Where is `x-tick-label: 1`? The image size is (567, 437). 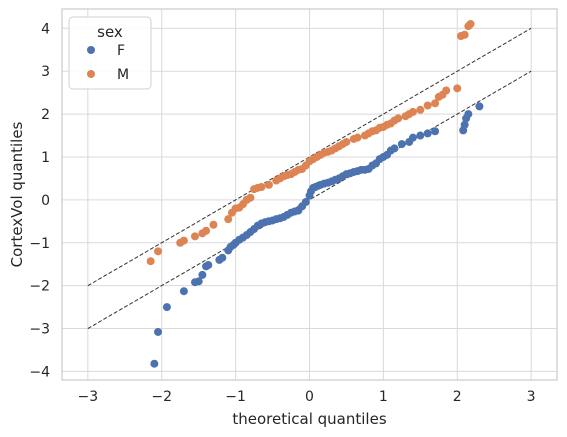 x-tick-label: 1 is located at coordinates (383, 397).